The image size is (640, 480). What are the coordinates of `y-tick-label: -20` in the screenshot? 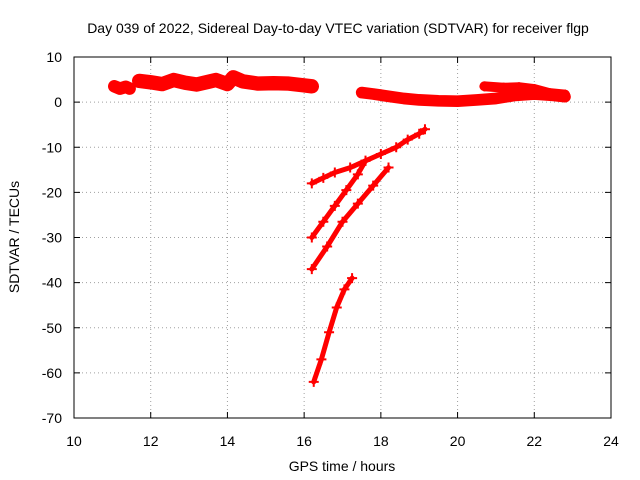 It's located at (52, 192).